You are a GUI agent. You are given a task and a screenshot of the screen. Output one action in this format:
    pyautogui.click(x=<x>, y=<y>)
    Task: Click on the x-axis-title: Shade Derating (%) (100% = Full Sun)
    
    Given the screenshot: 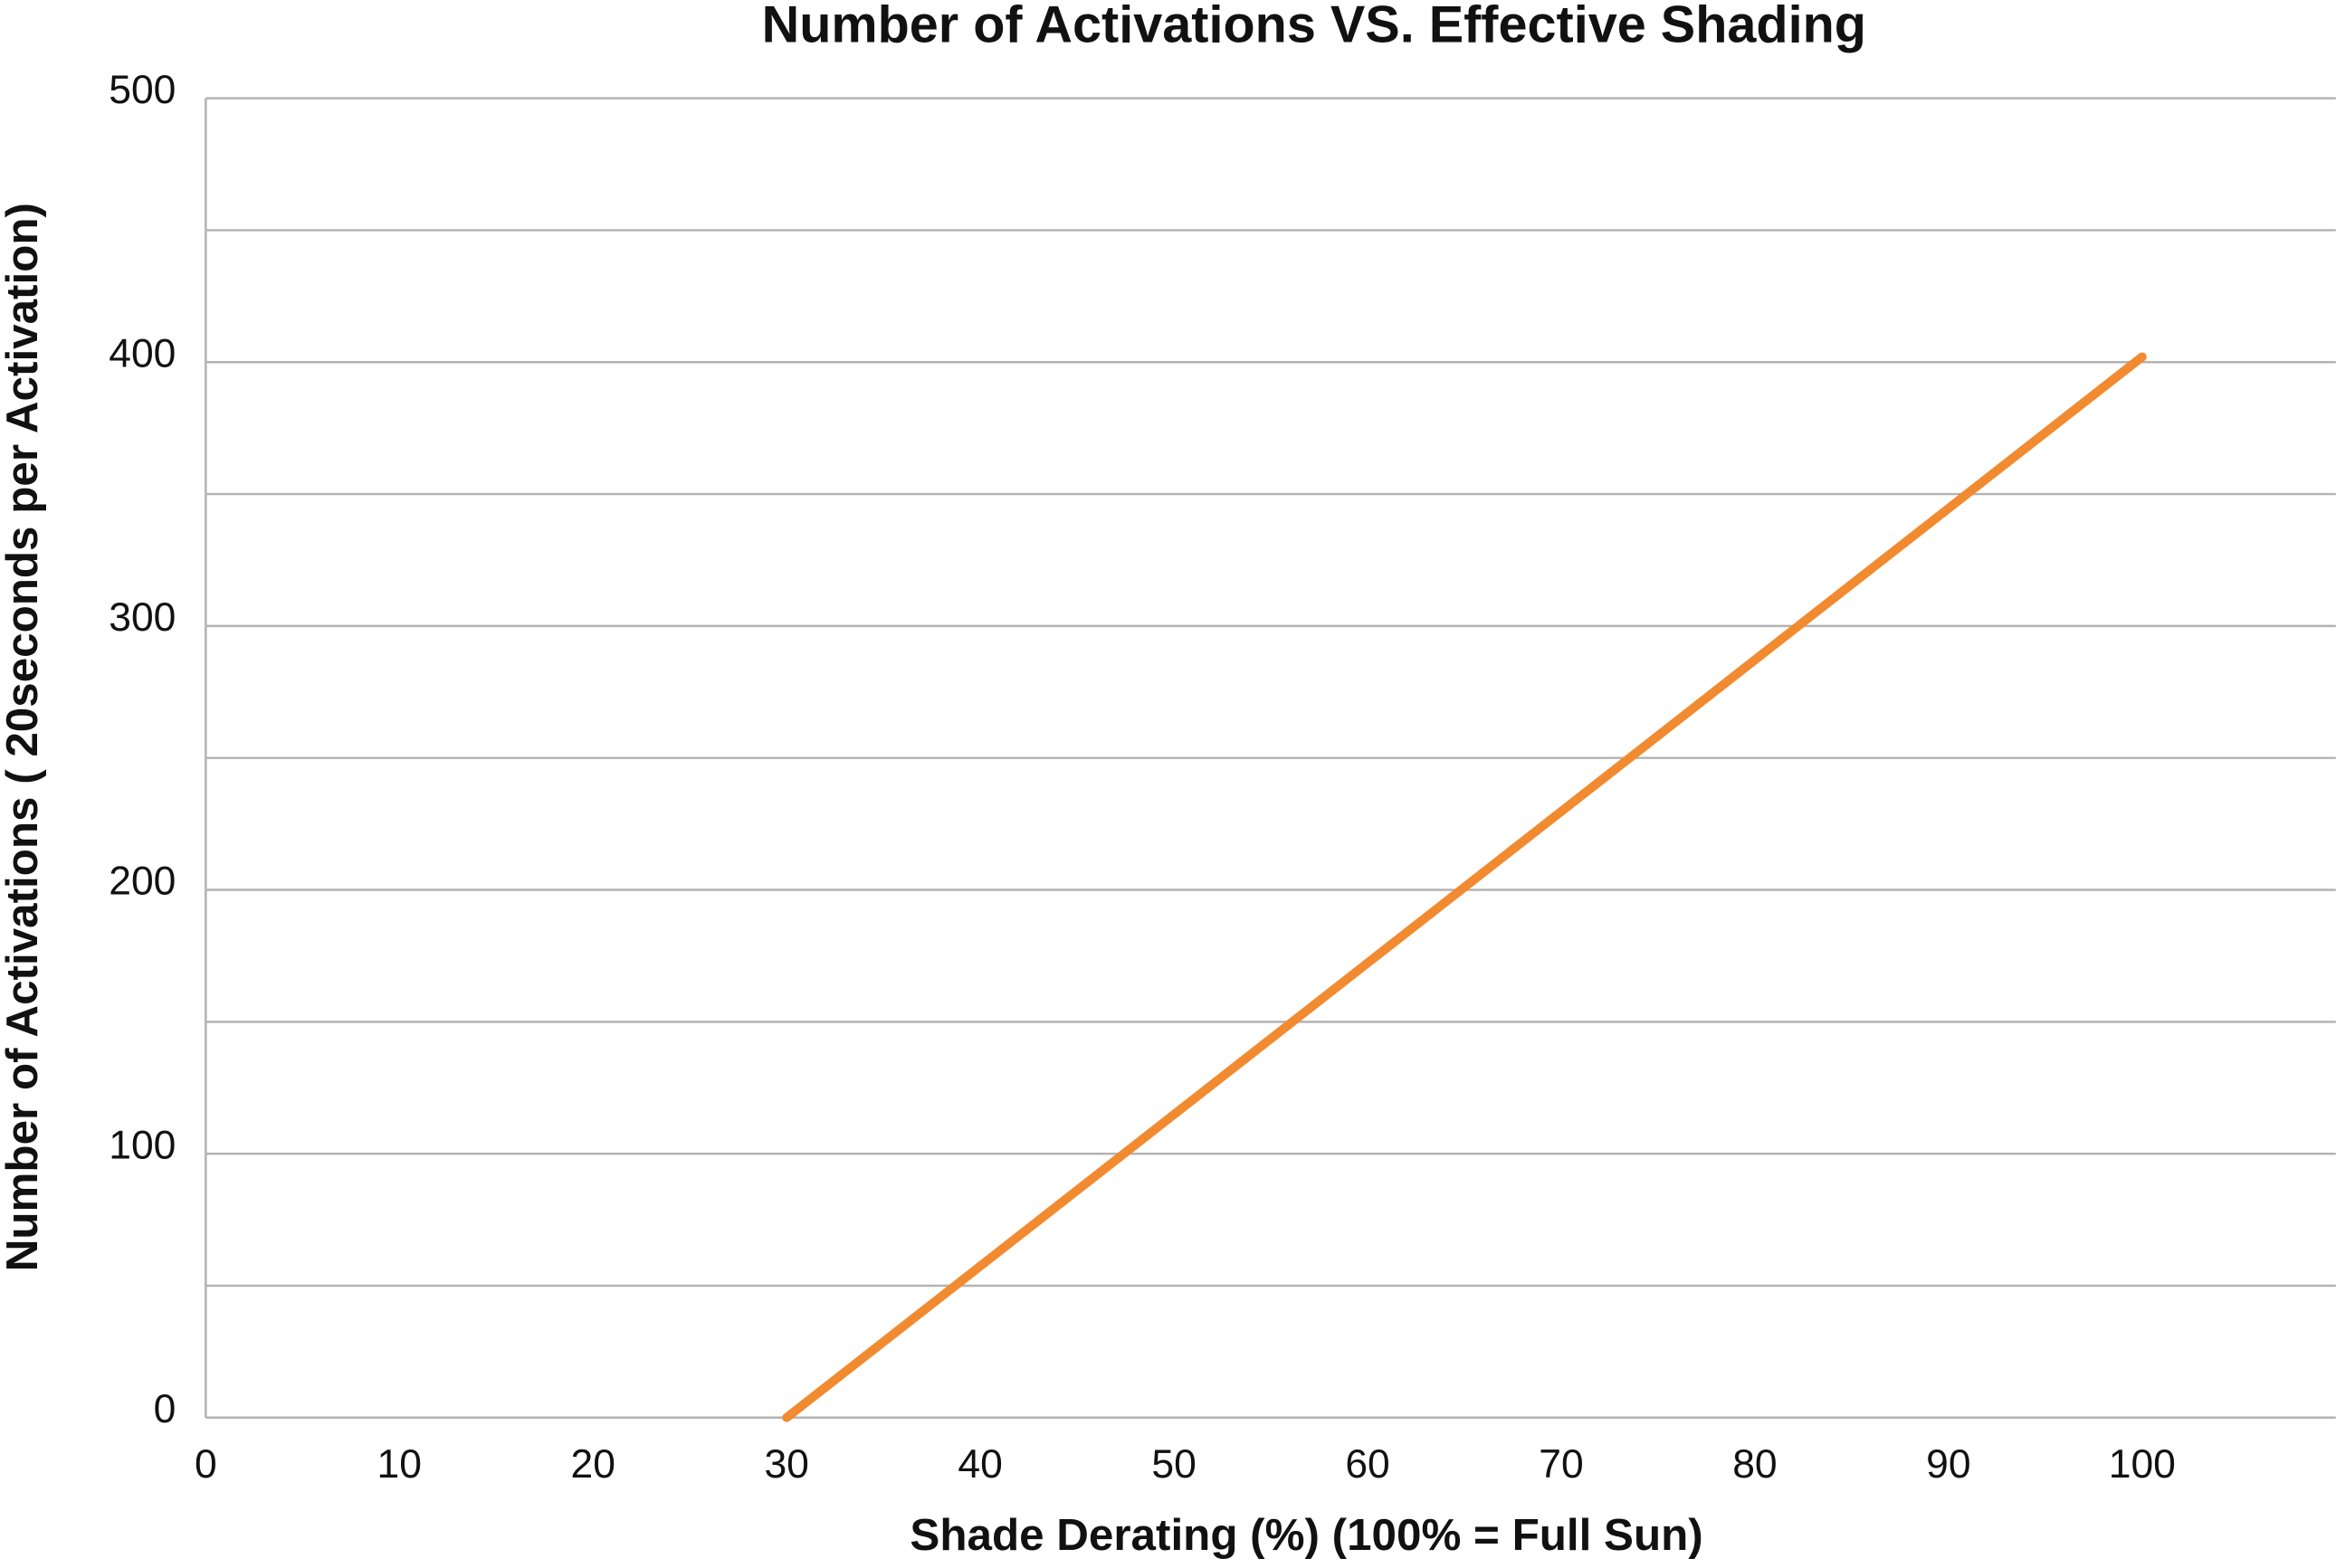 What is the action you would take?
    pyautogui.click(x=1306, y=1535)
    